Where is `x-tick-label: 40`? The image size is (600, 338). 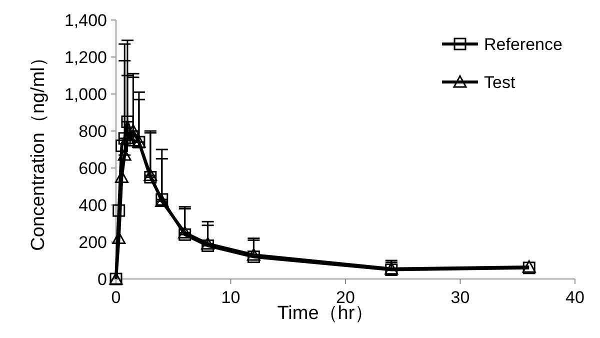
x-tick-label: 40 is located at coordinates (575, 297).